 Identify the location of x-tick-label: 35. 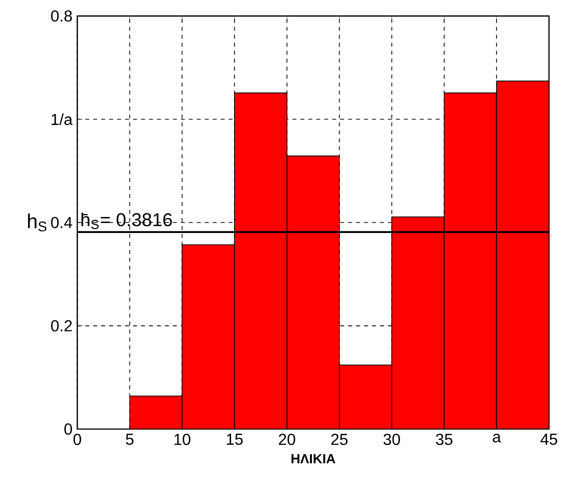
(444, 440).